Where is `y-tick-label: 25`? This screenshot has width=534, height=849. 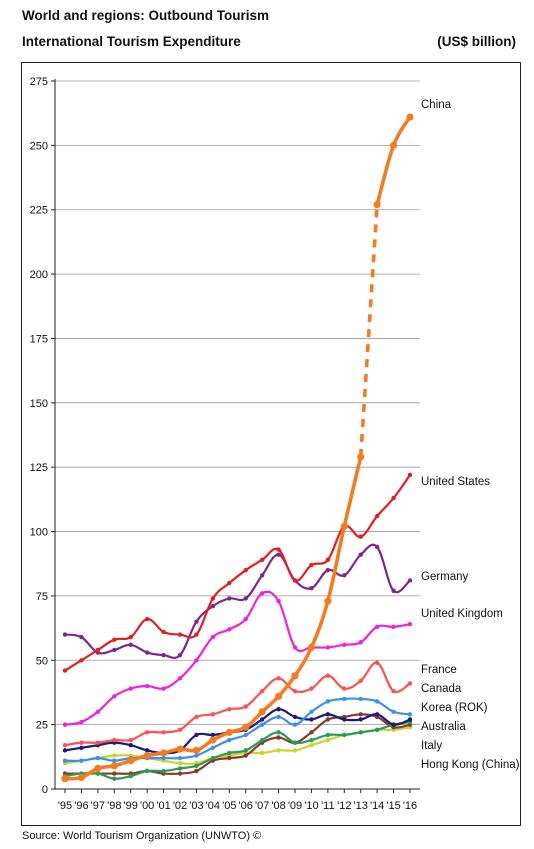 y-tick-label: 25 is located at coordinates (42, 726).